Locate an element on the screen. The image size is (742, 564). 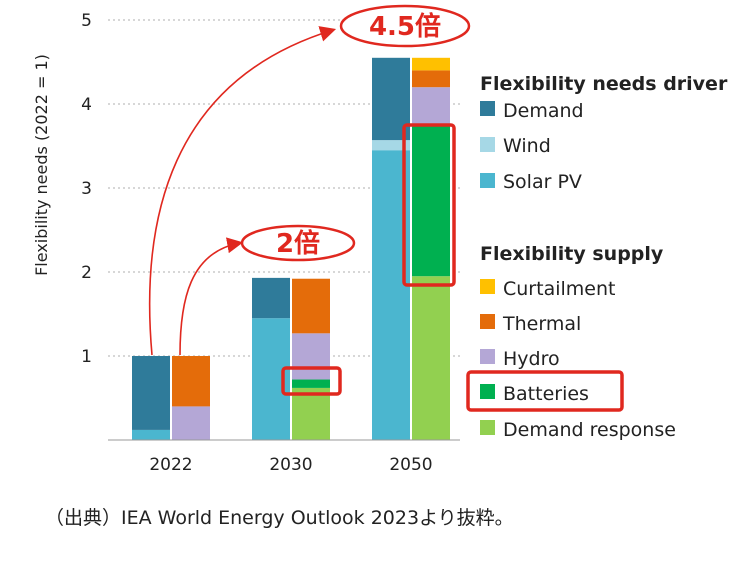
bar-2050-curtailment is located at coordinates (431, 64).